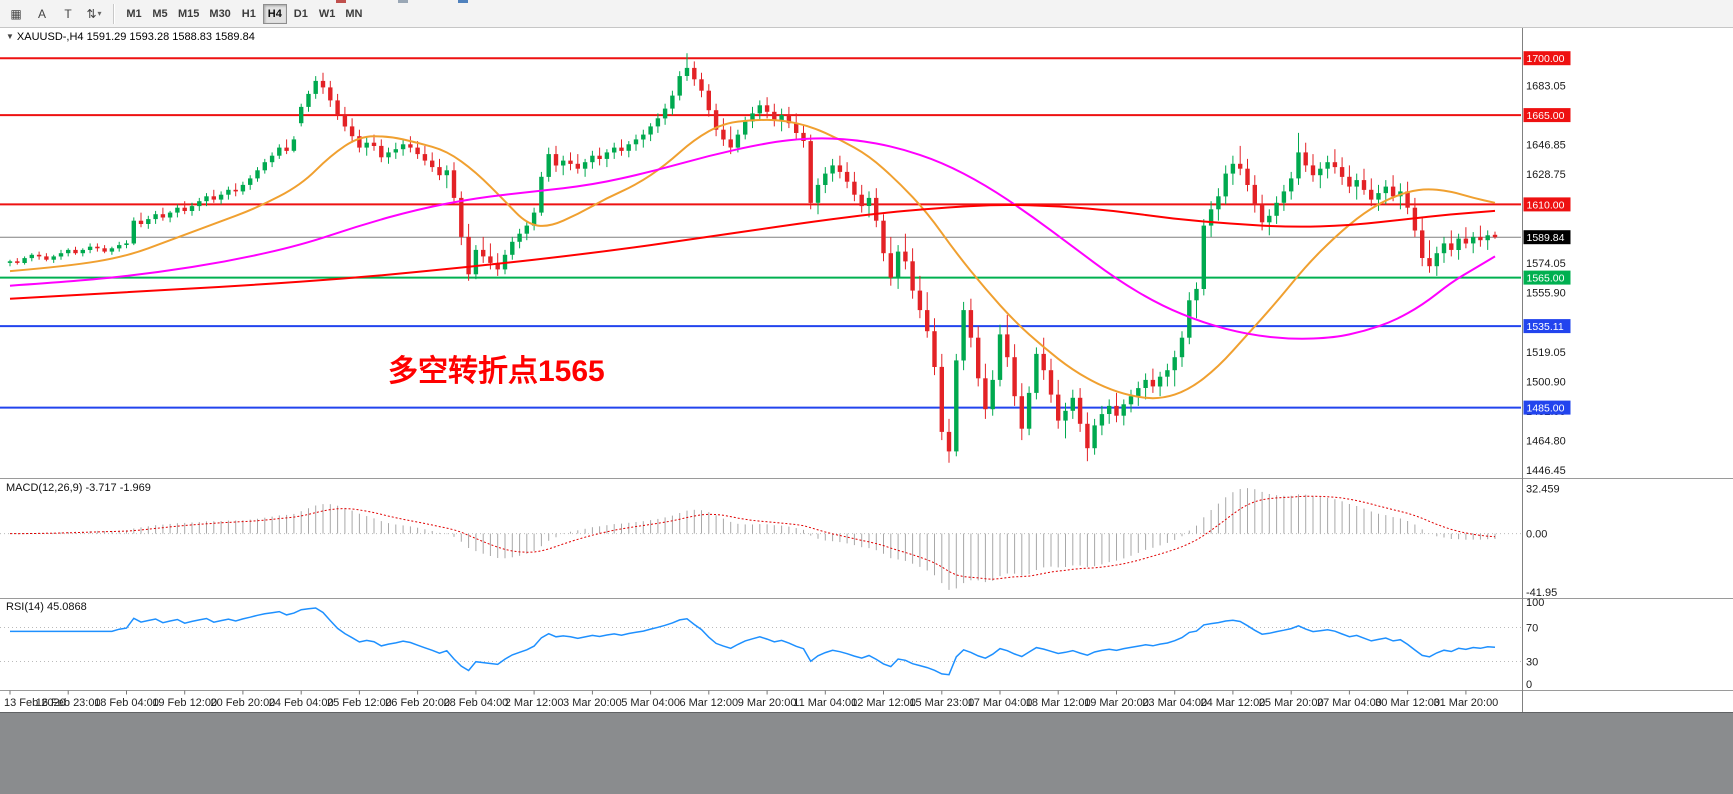 The image size is (1733, 794). I want to click on rsi-line, so click(753, 641).